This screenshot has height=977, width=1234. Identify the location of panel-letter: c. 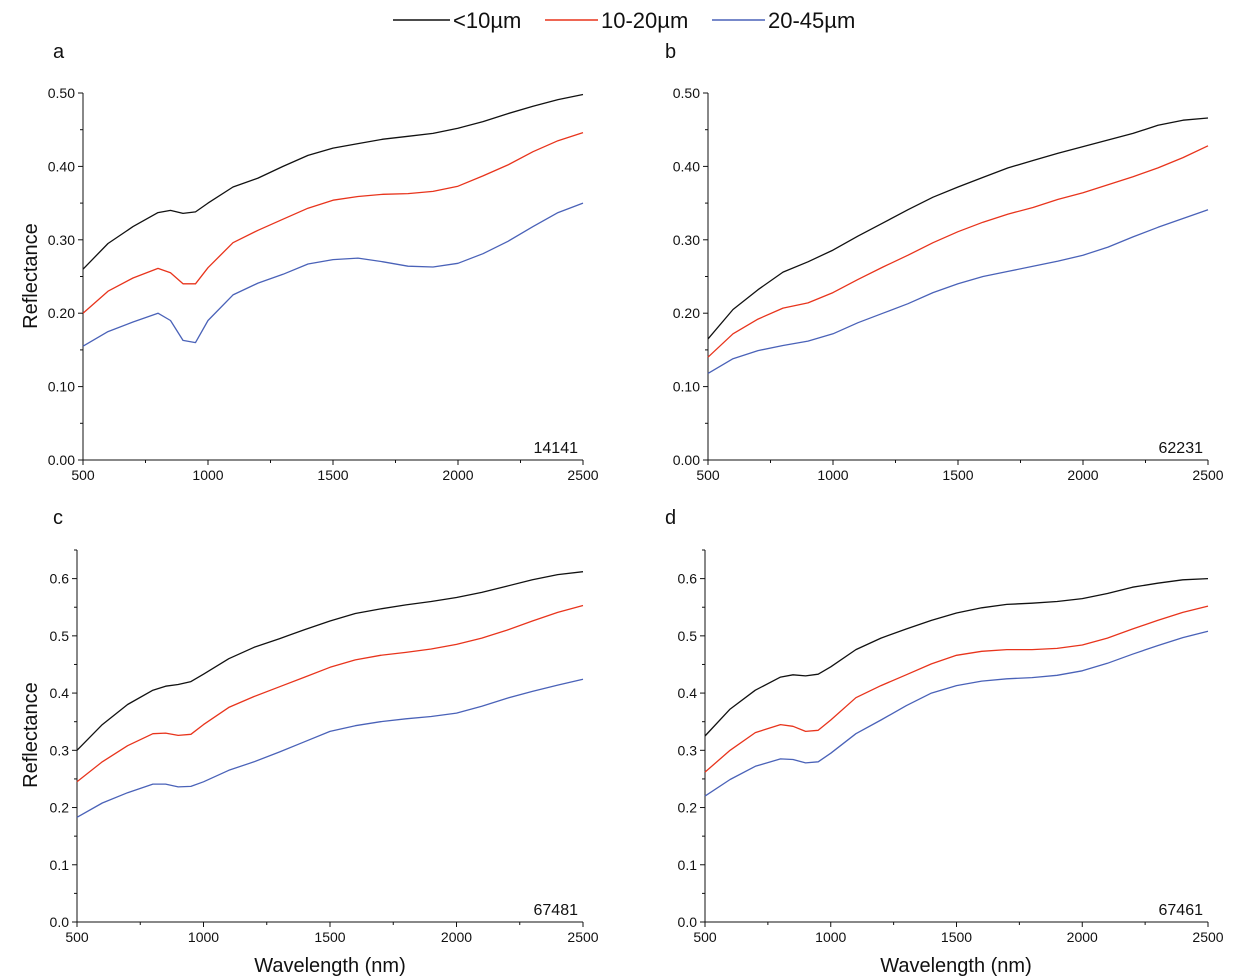
(58, 518).